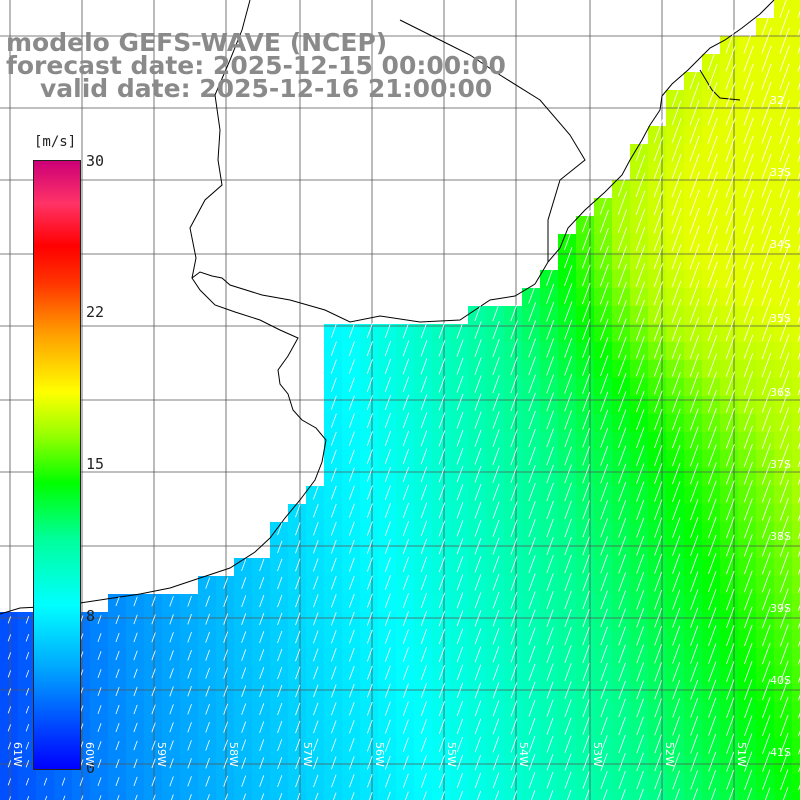  What do you see at coordinates (741, 754) in the screenshot?
I see `lon-label: 51W` at bounding box center [741, 754].